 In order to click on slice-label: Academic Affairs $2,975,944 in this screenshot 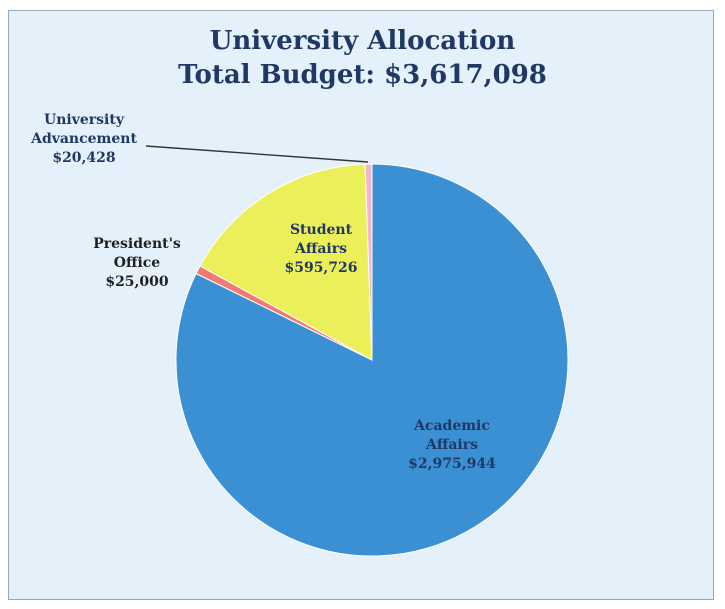, I will do `click(452, 445)`.